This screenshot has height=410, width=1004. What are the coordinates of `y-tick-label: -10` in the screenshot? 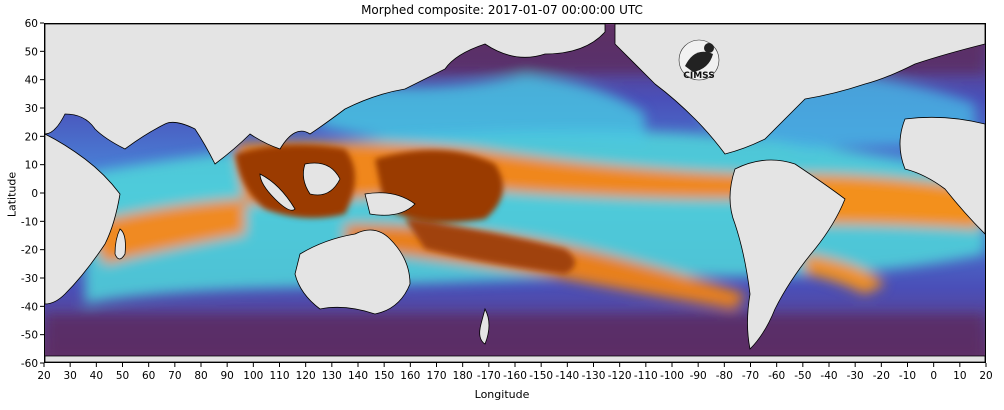 It's located at (29, 222).